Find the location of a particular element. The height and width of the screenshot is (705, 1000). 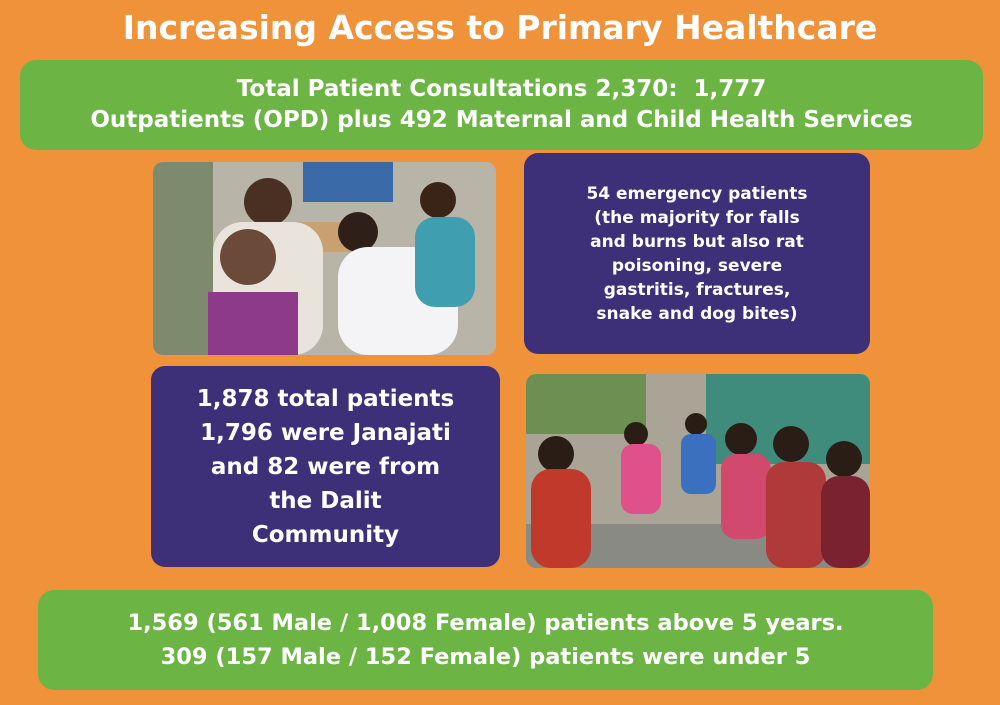

consultations-line: Total Patient Consultations 2,370: 1,777 is located at coordinates (501, 89).